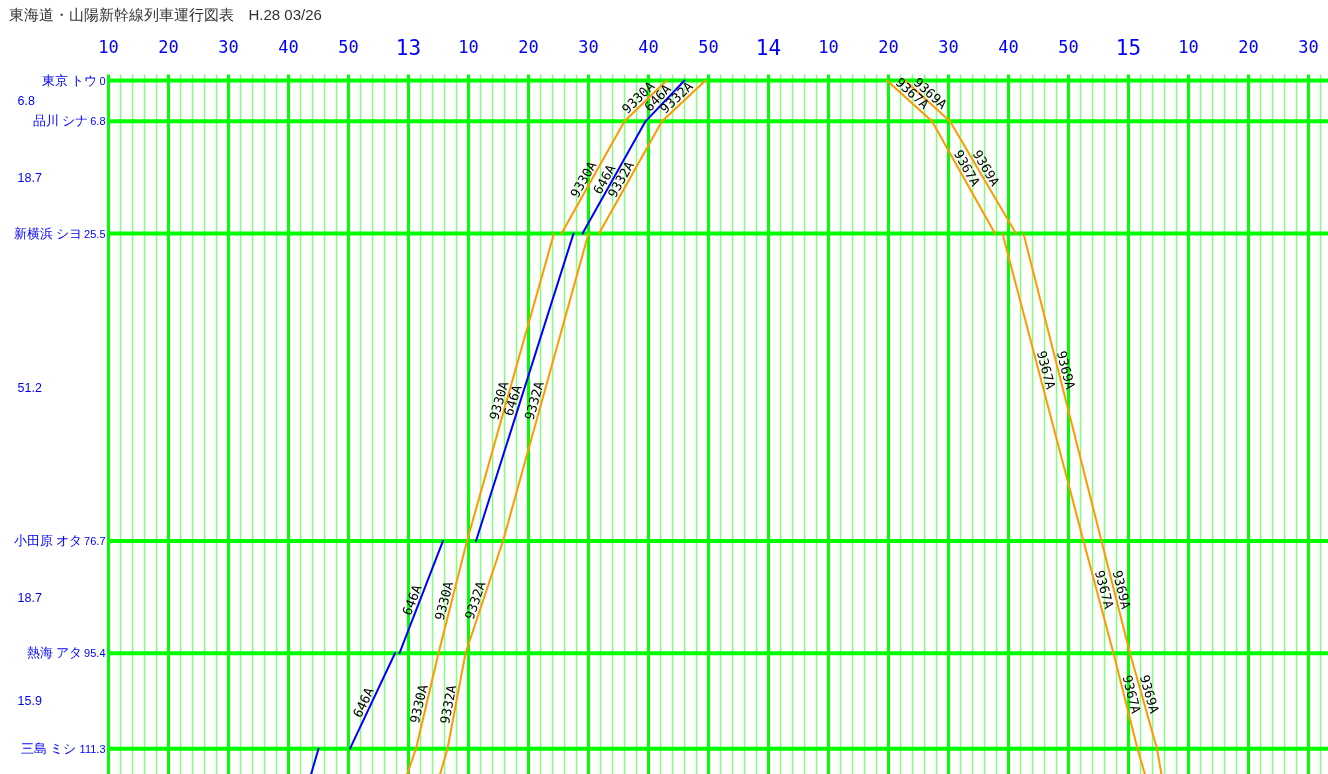 This screenshot has width=1328, height=774. I want to click on y-tick-label: 76.7, so click(95, 540).